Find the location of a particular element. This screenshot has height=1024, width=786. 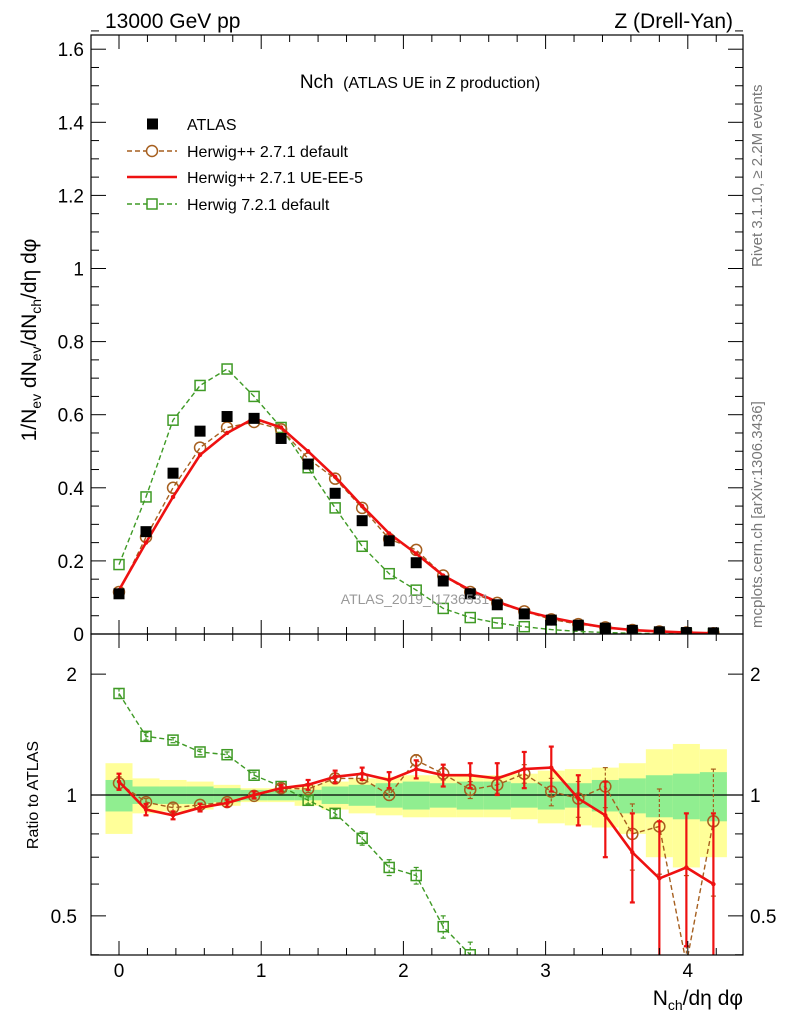

energy-label: 13000 GeV pp is located at coordinates (172, 21).